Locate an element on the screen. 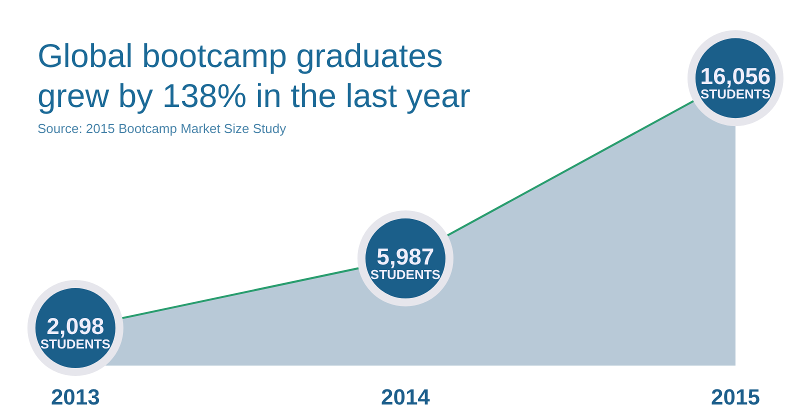 Image resolution: width=800 pixels, height=413 pixels. x-tick-label: 2014 is located at coordinates (405, 397).